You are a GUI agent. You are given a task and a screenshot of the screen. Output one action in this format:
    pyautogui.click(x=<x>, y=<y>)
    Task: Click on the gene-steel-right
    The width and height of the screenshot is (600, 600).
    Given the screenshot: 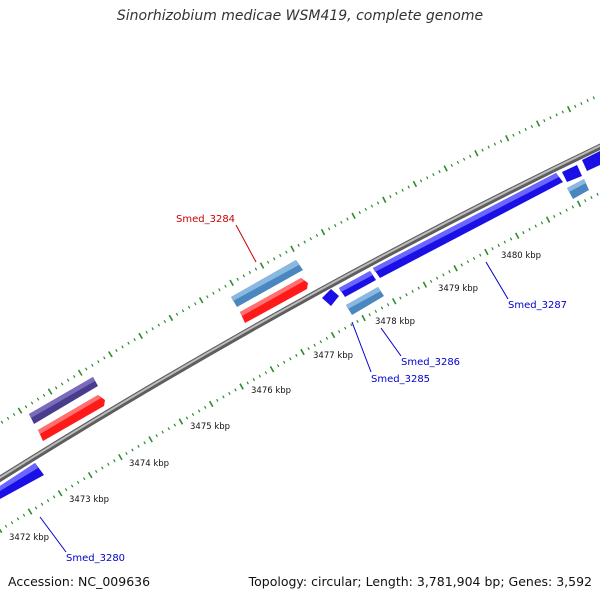 What is the action you would take?
    pyautogui.click(x=578, y=189)
    